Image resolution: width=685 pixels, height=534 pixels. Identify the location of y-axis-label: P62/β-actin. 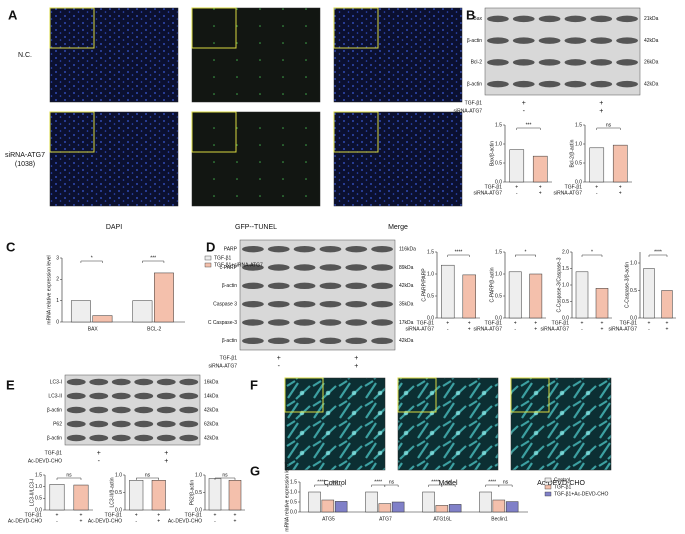
(192, 493).